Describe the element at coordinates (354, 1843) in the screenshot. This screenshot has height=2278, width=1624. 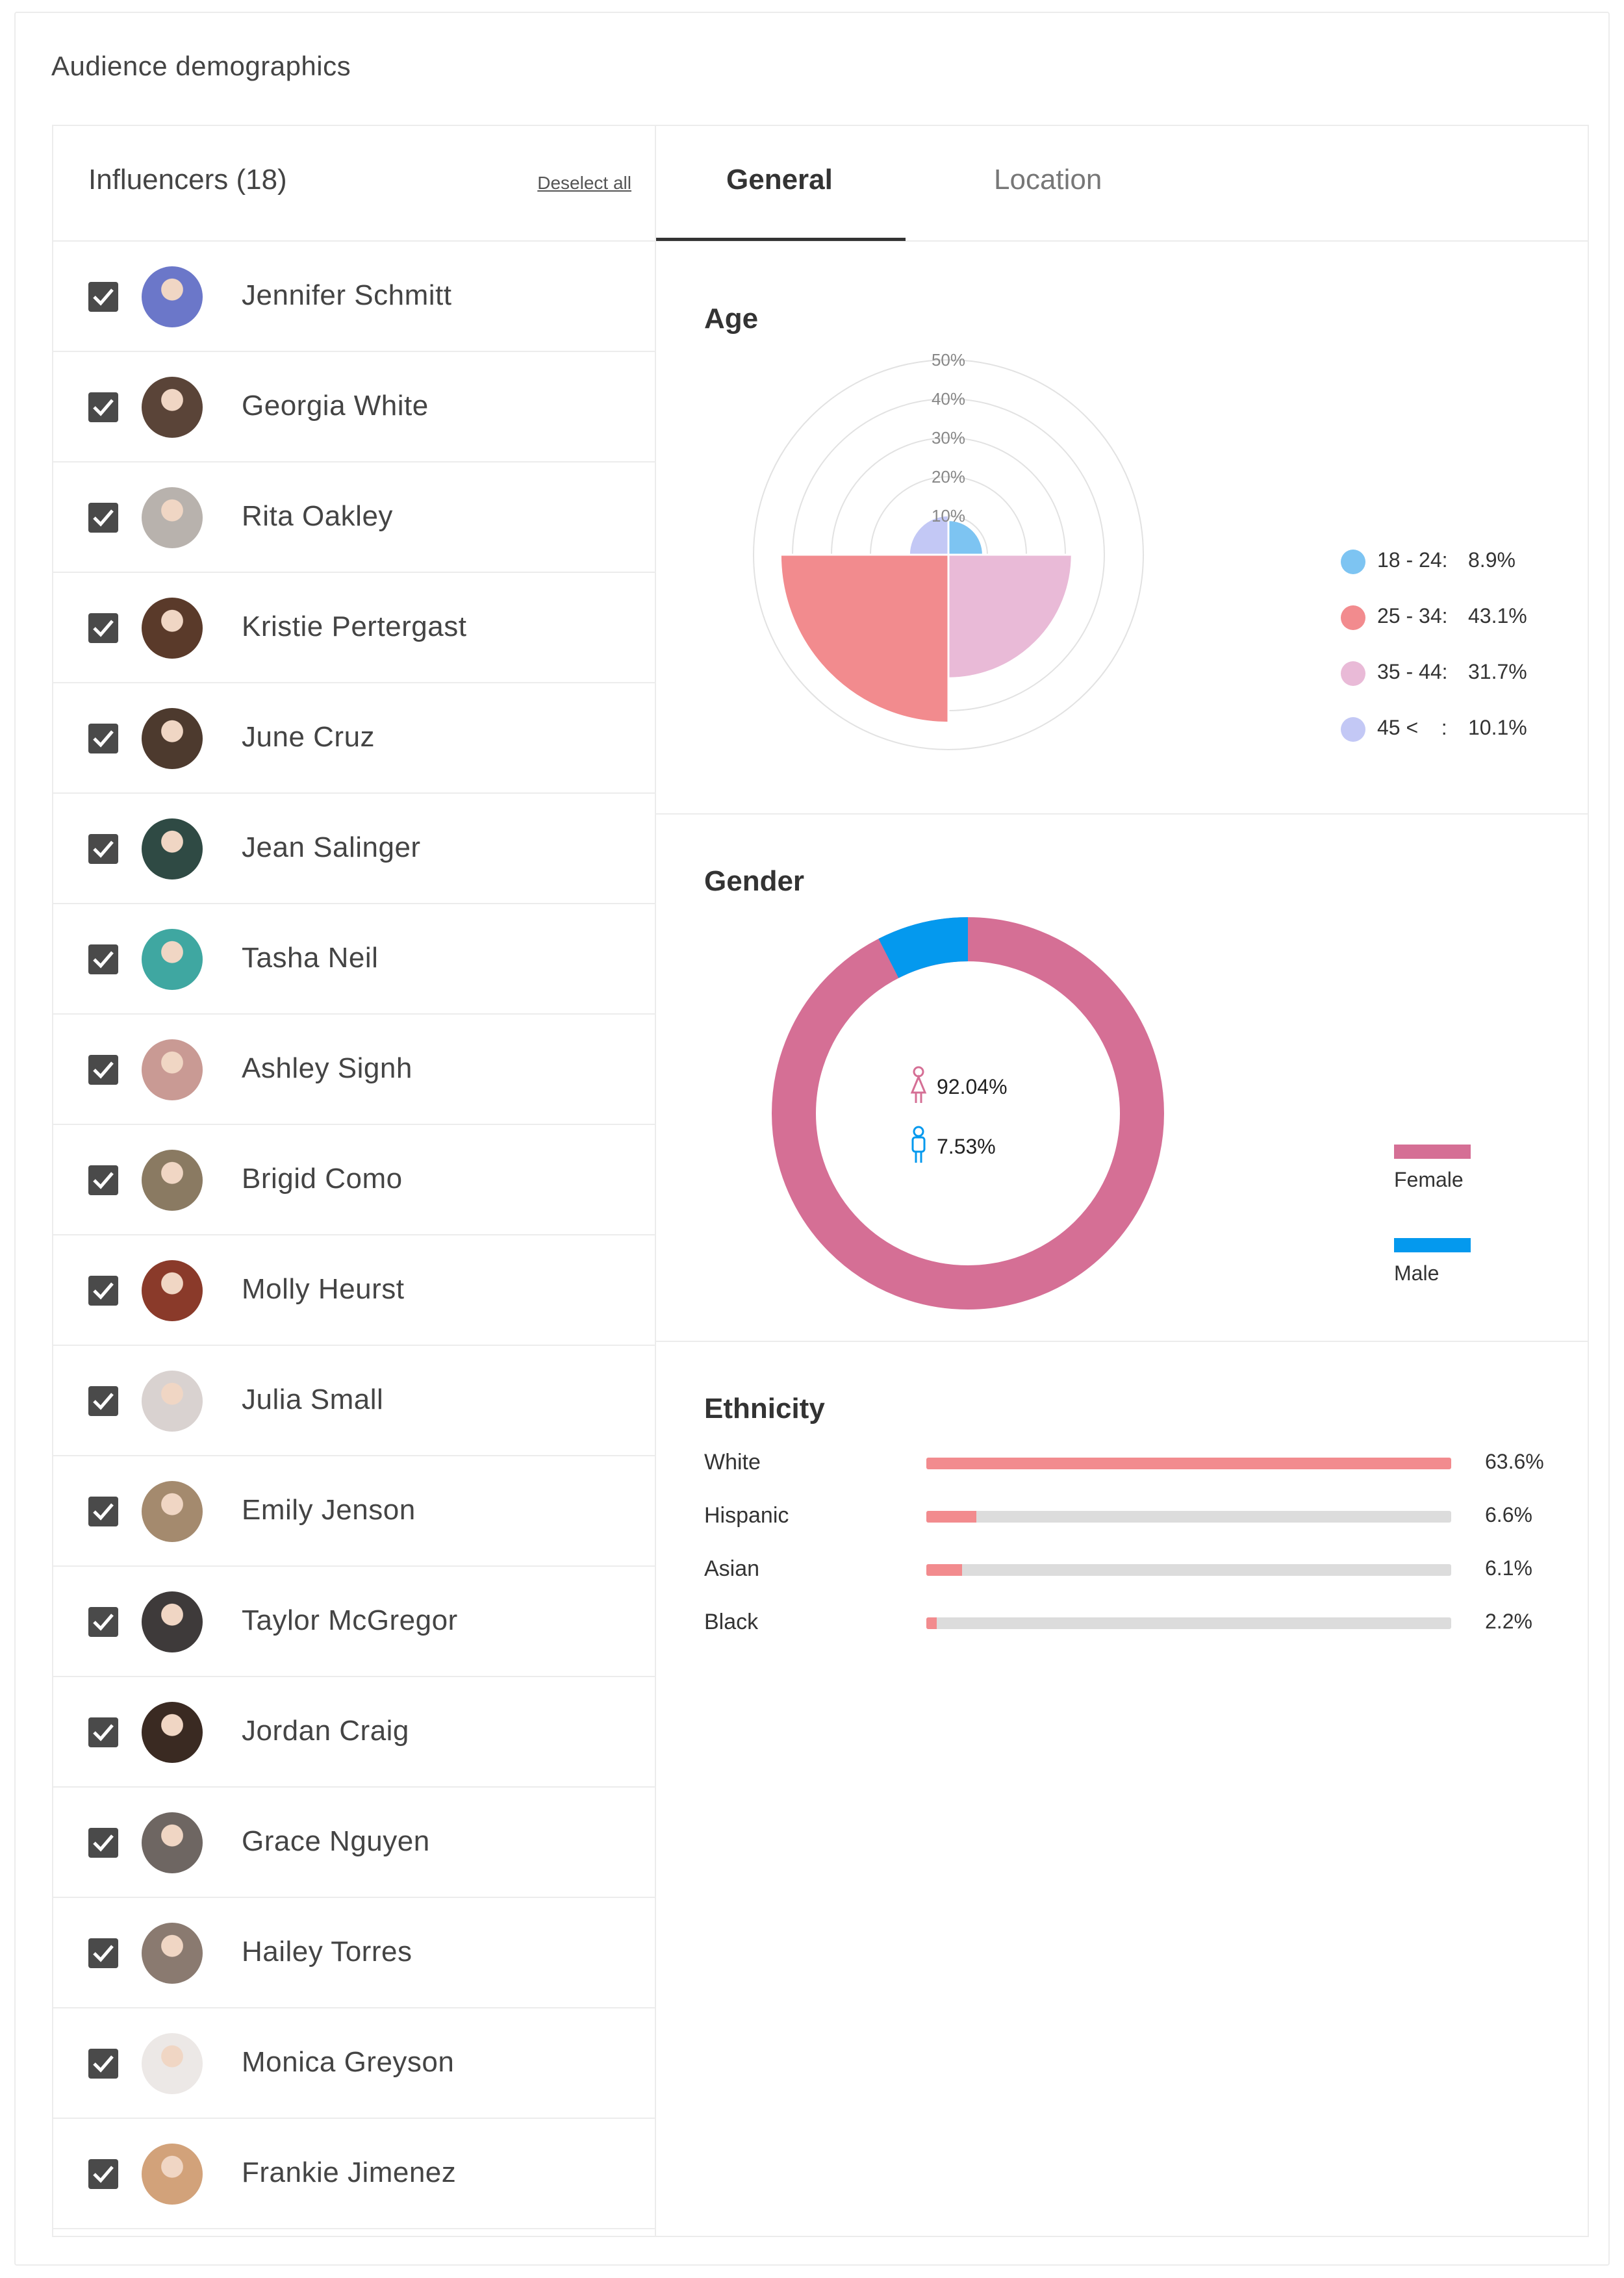
I see `influencer-row: Grace Nguyen` at that location.